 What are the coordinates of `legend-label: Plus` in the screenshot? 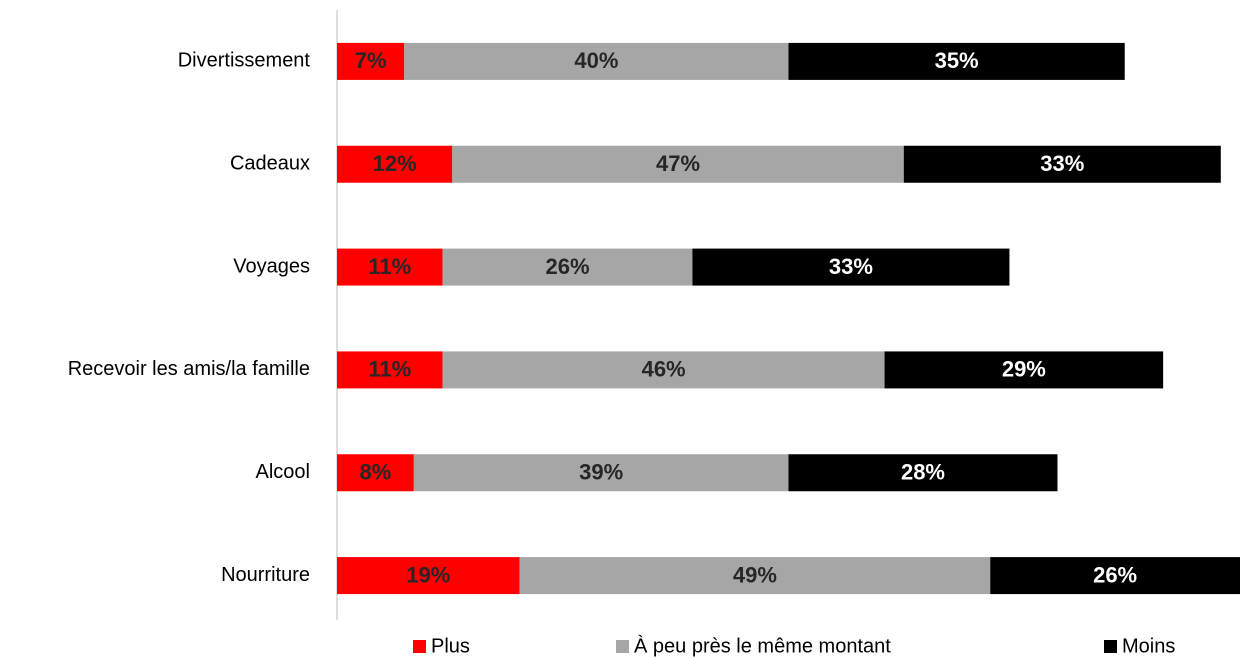 It's located at (450, 646).